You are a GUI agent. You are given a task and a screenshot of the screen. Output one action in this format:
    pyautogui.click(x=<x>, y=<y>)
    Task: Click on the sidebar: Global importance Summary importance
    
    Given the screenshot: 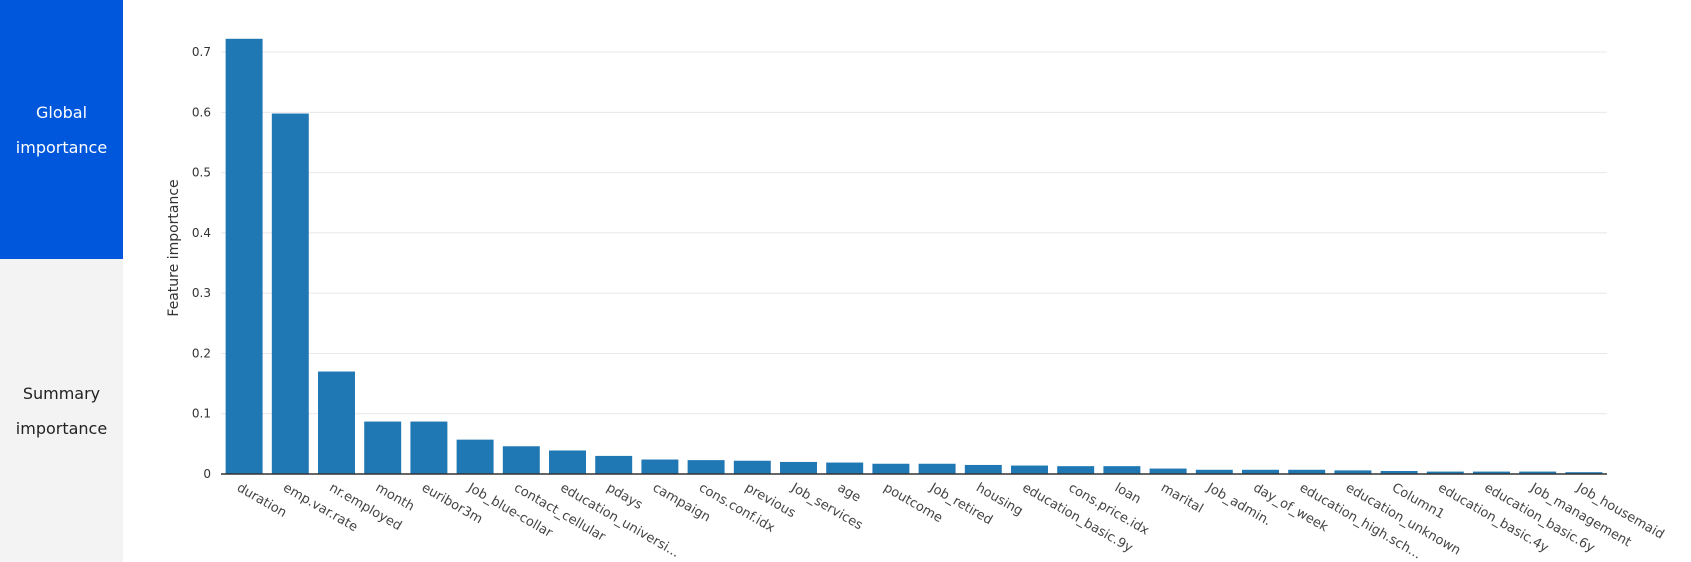 What is the action you would take?
    pyautogui.click(x=61, y=281)
    